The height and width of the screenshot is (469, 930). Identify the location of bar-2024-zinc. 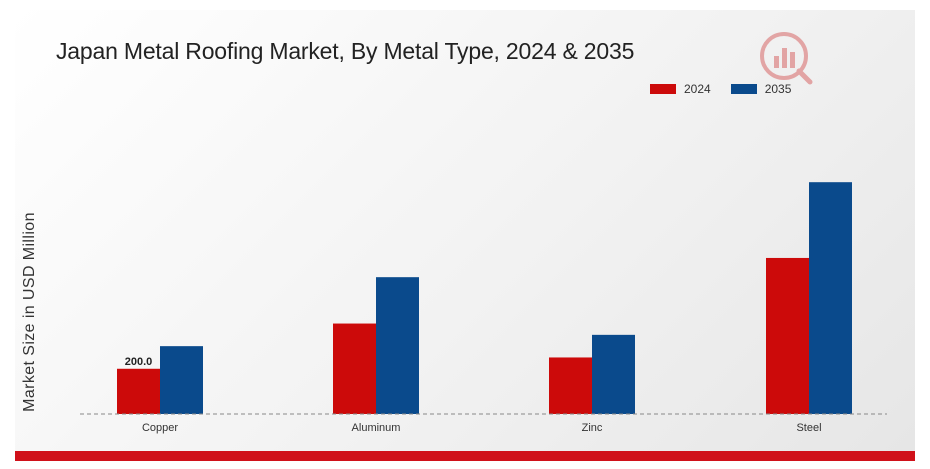
(570, 385).